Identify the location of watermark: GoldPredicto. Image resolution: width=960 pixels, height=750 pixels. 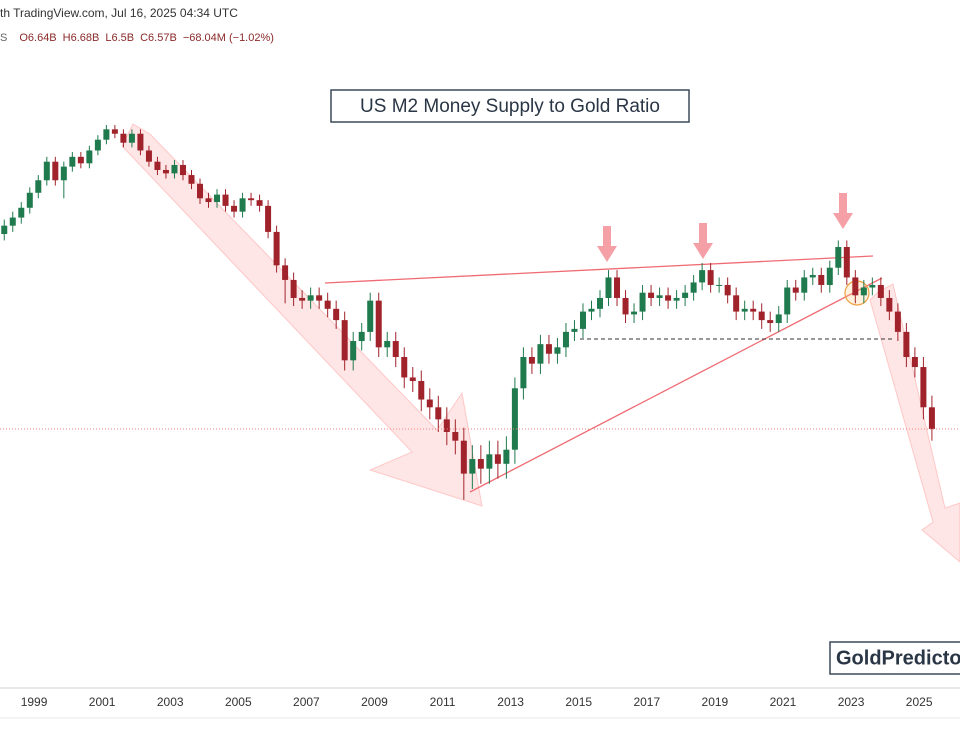
(898, 658).